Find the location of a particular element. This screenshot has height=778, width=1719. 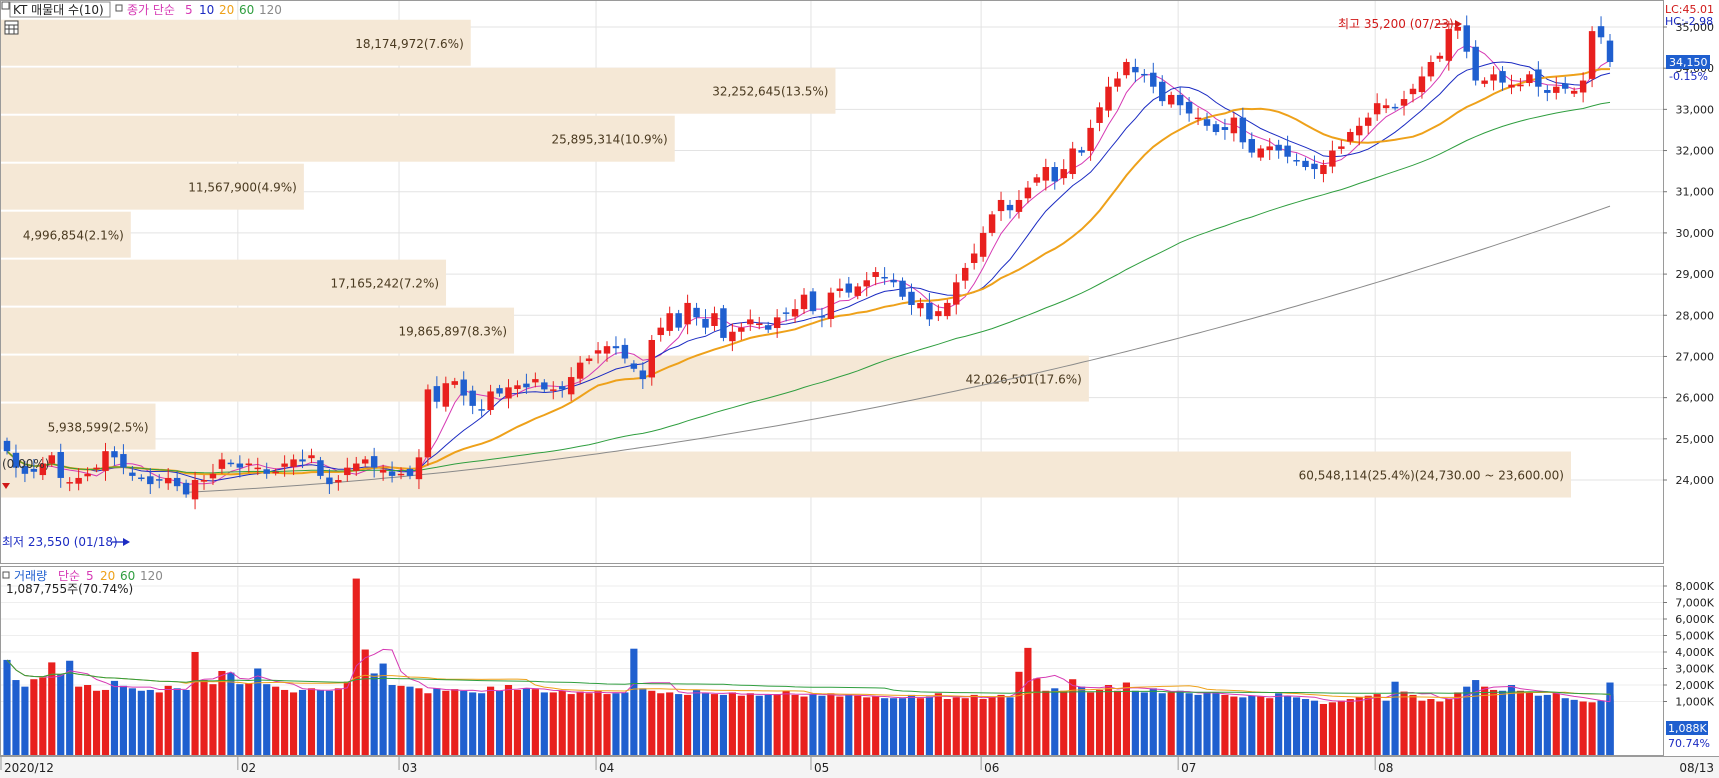

volume-profile-label: 32,252,645(13.5%) is located at coordinates (770, 92).